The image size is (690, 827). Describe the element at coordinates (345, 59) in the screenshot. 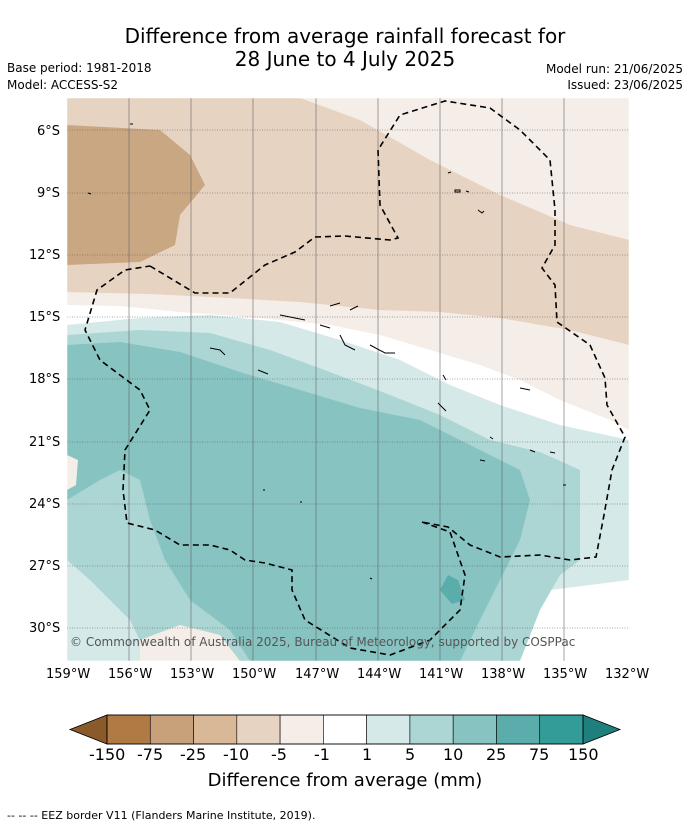

I see `map-title-line2: 28 June to 4 July 2025` at that location.